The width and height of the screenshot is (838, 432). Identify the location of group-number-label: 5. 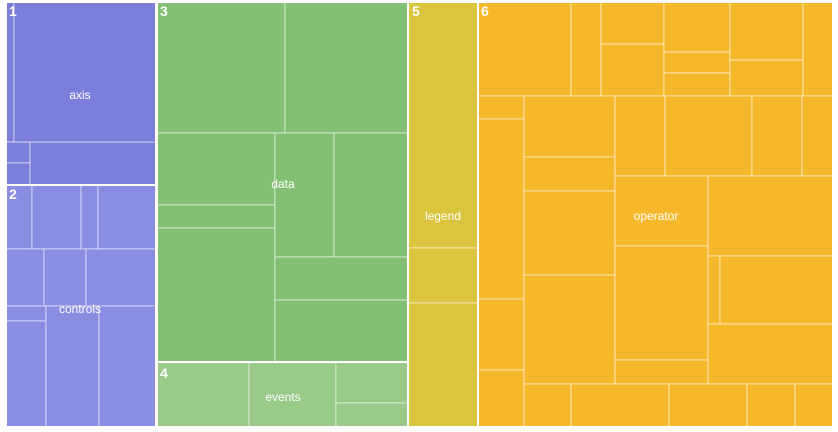
(416, 11).